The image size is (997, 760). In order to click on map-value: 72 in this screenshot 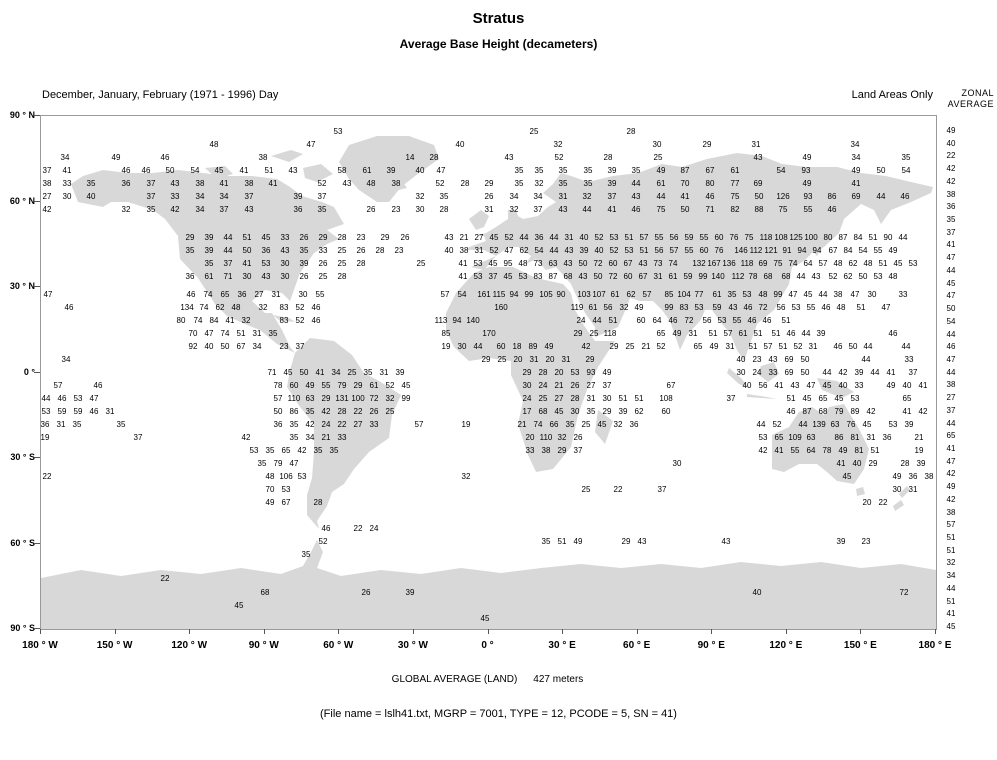, I will do `click(763, 307)`.